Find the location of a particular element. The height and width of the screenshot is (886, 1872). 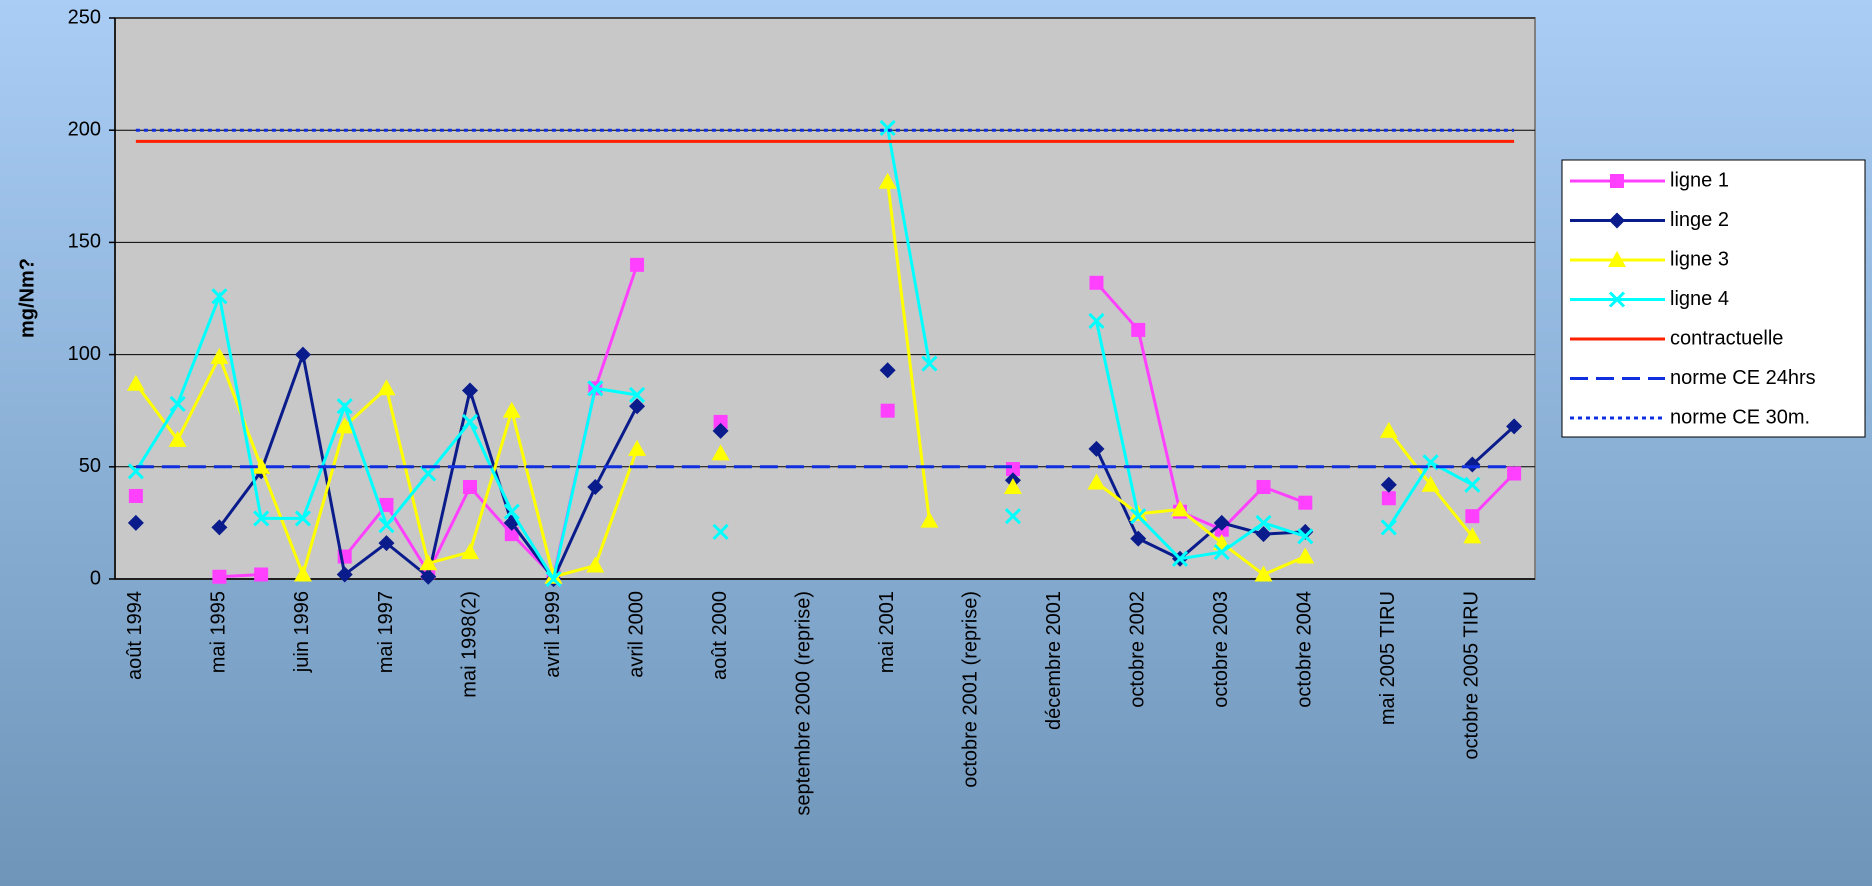

x-tick-label: mai 2001 is located at coordinates (887, 632).